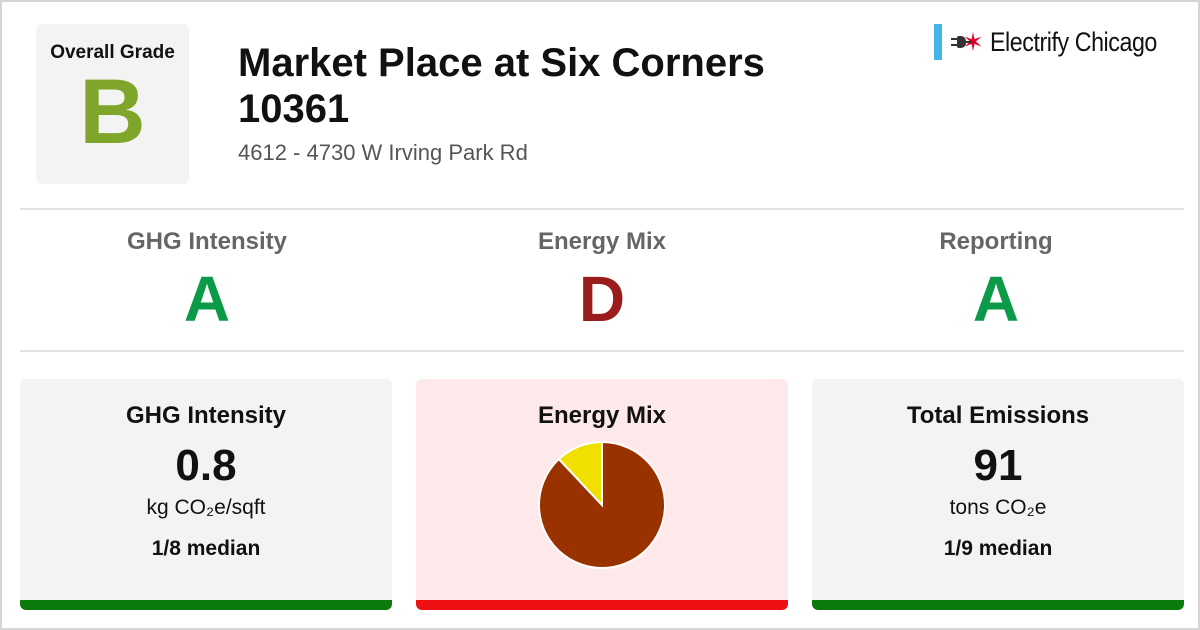 Image resolution: width=1200 pixels, height=630 pixels. I want to click on subgrade-label: Energy Mix, so click(602, 241).